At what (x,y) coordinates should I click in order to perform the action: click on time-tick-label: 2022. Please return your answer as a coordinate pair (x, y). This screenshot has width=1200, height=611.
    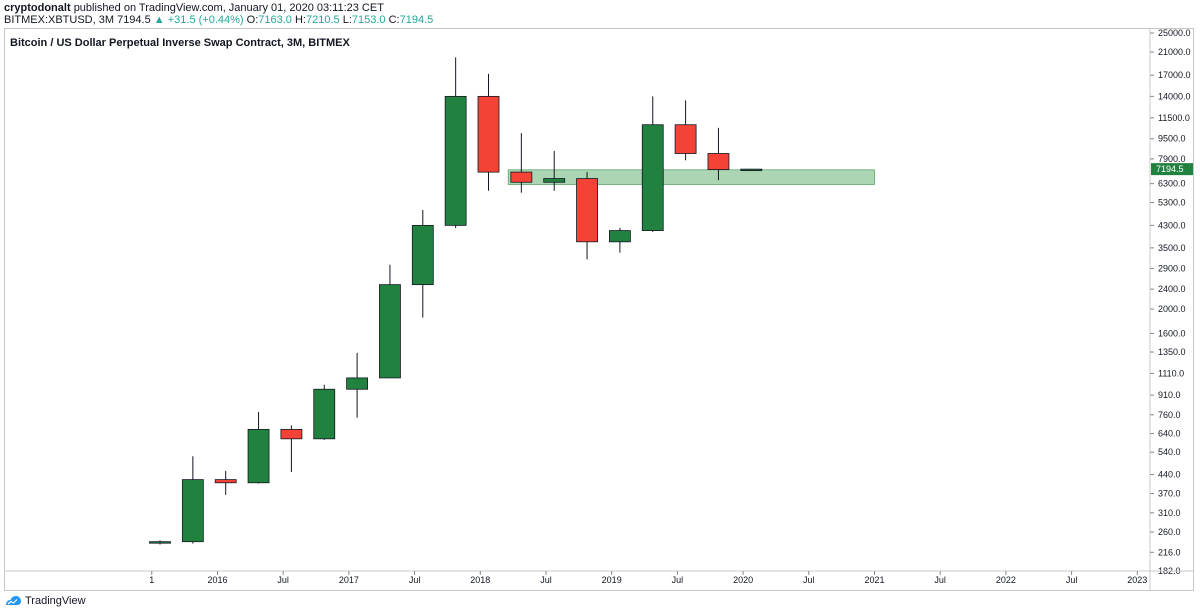
    Looking at the image, I should click on (1006, 580).